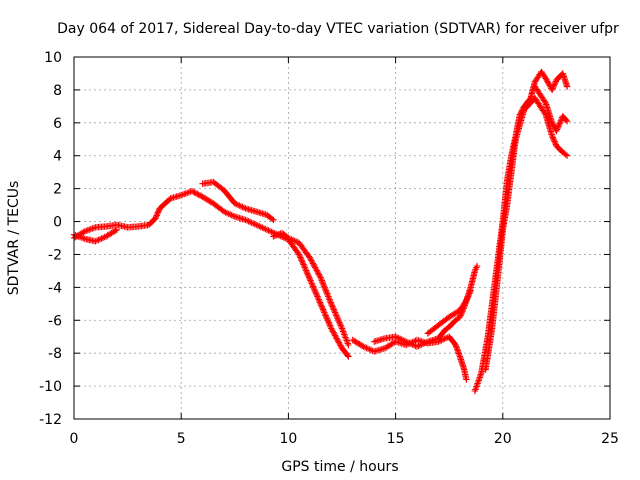  What do you see at coordinates (181, 439) in the screenshot?
I see `x-tick-label: 5` at bounding box center [181, 439].